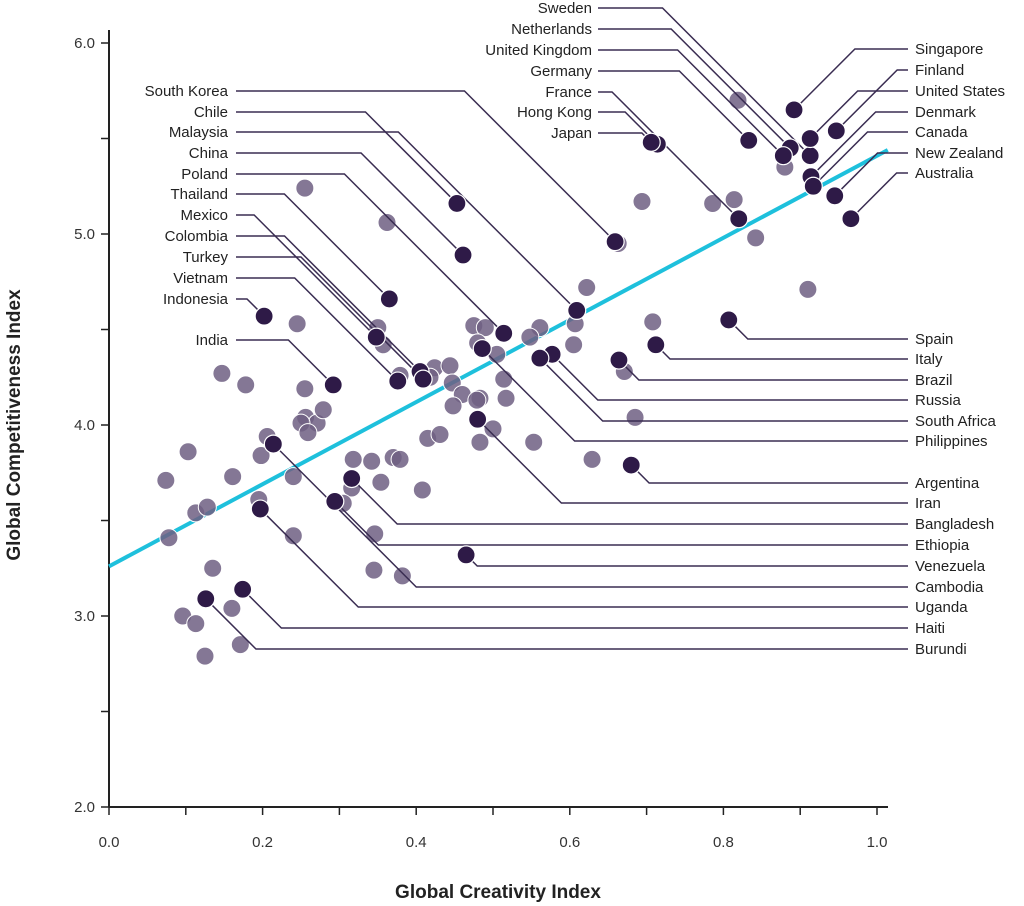  Describe the element at coordinates (84, 43) in the screenshot. I see `y-tick-label: 6.0` at that location.